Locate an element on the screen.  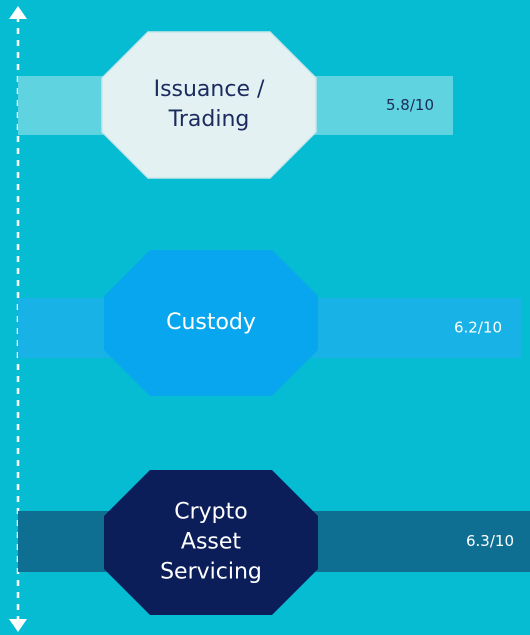
item-label: Servicing is located at coordinates (211, 572).